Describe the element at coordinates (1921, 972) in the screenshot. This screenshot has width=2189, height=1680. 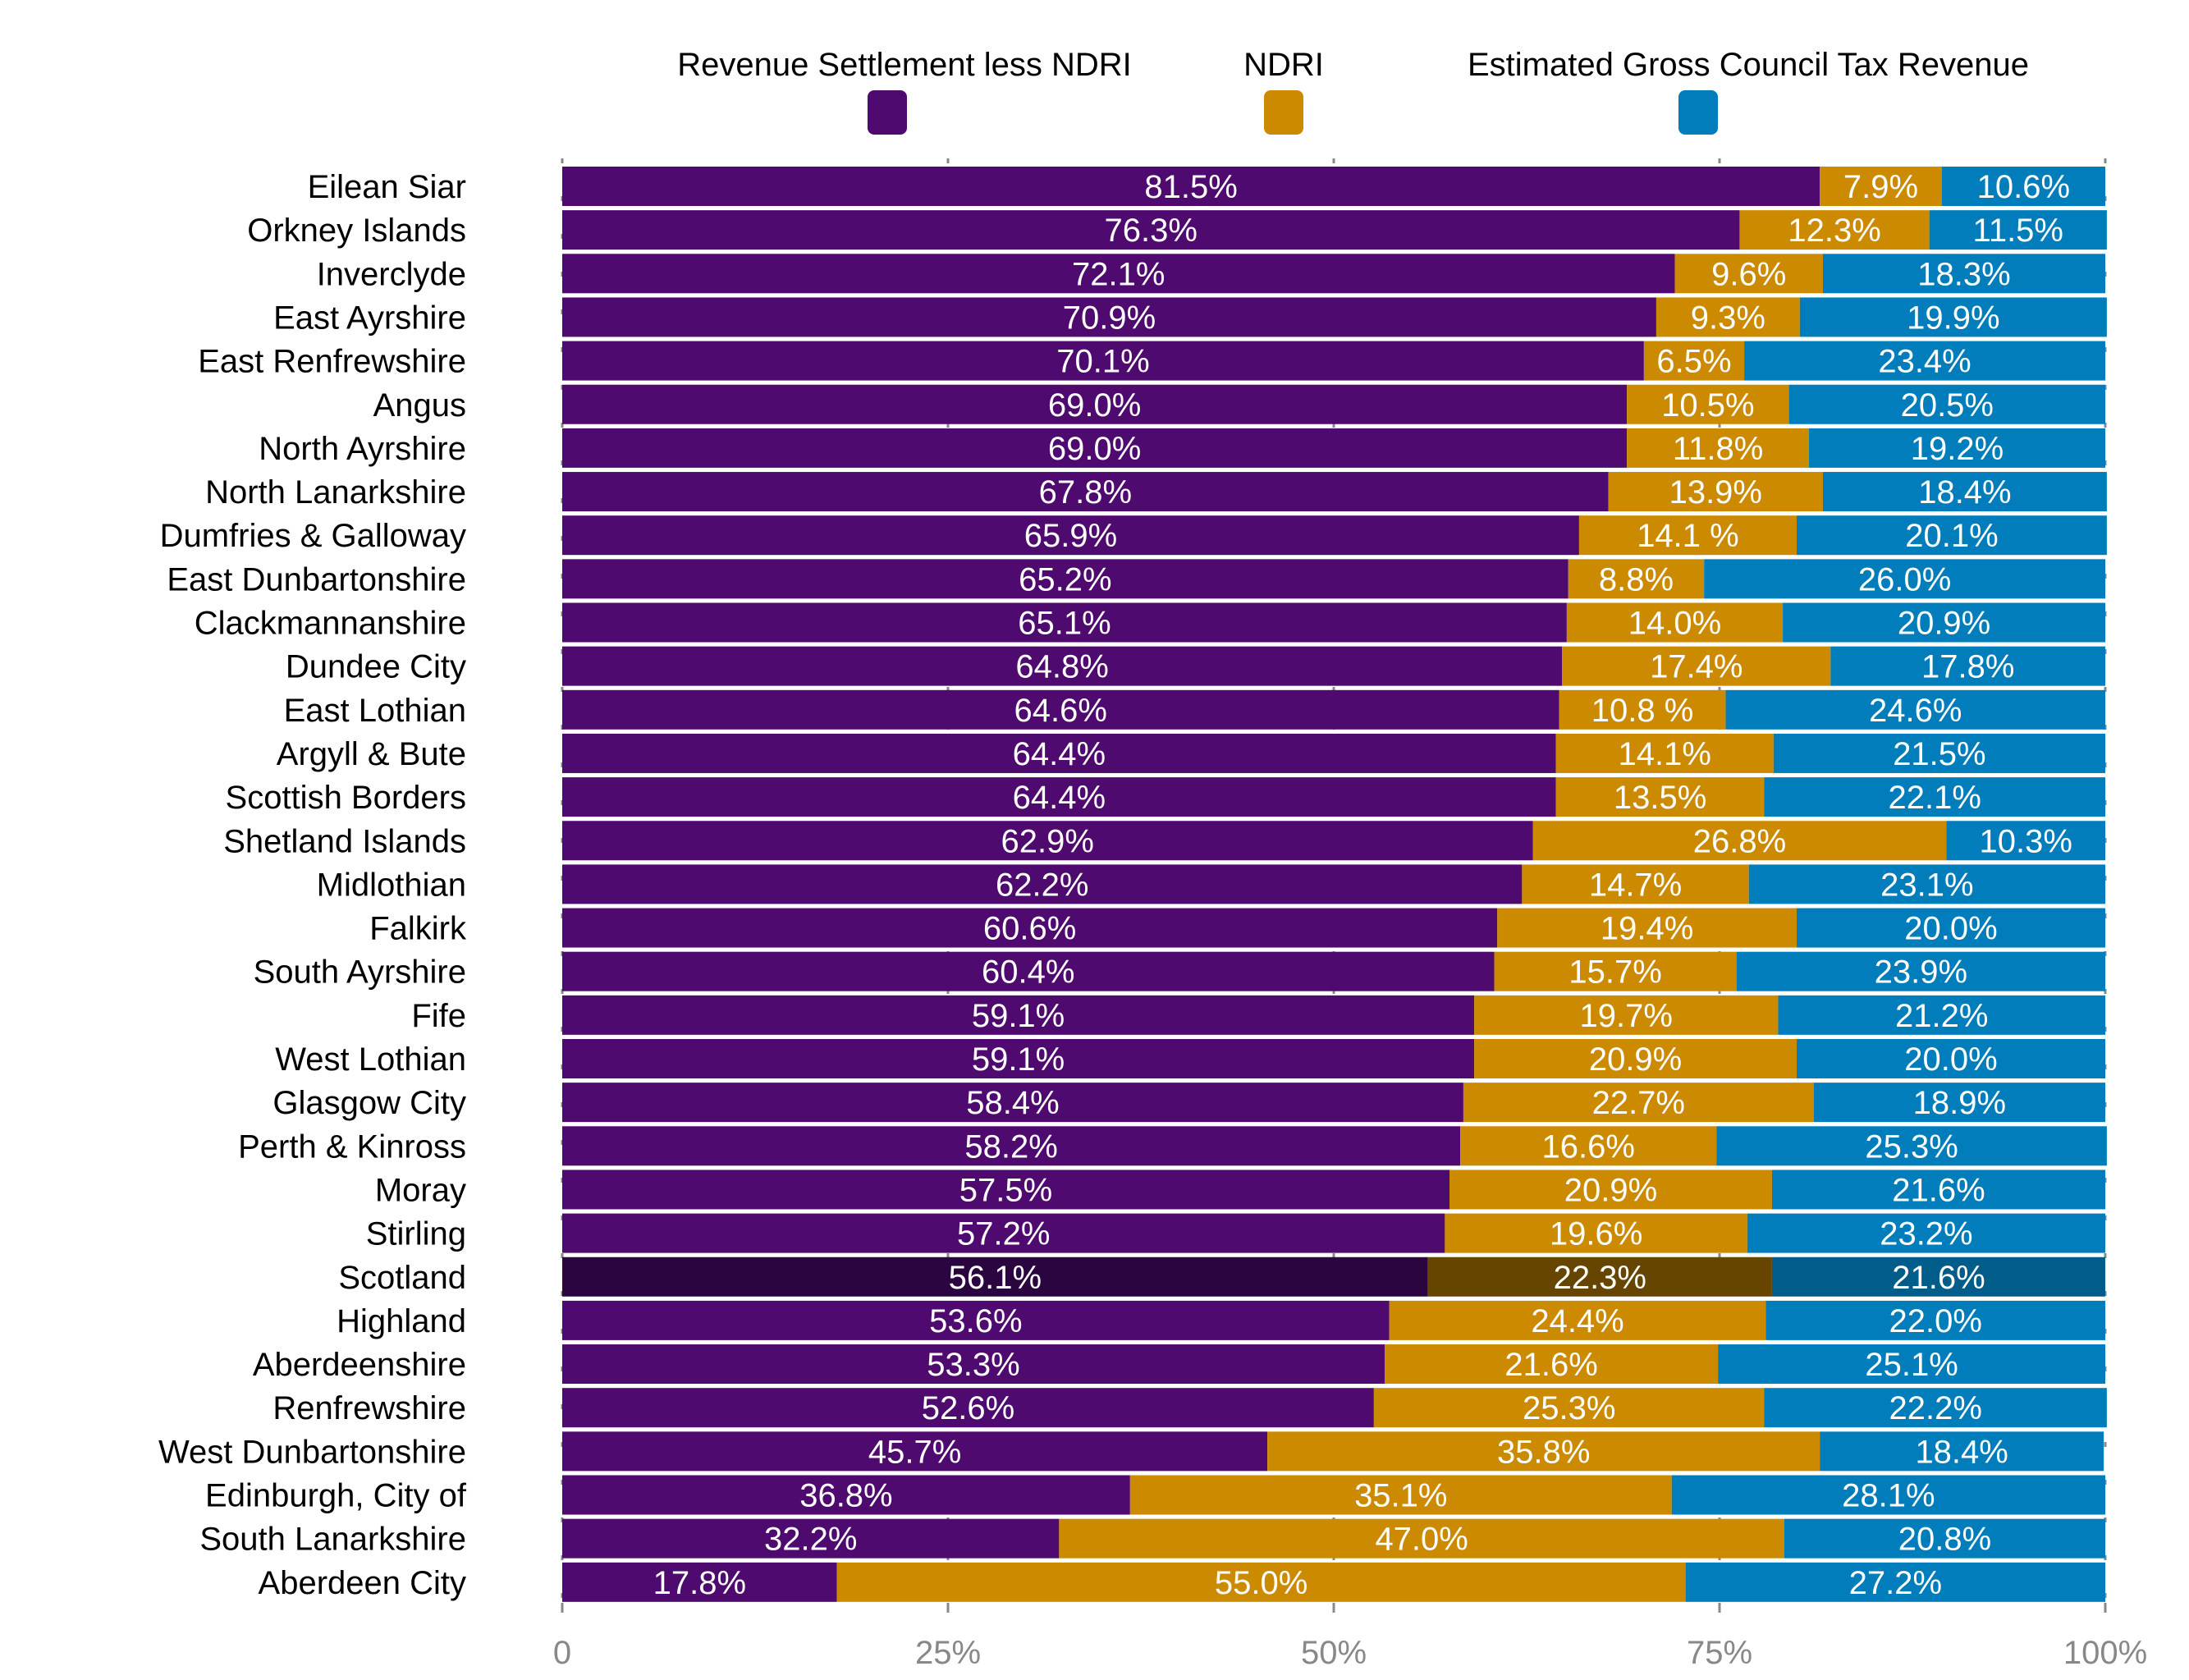
I see `data-label: 23.9%` at that location.